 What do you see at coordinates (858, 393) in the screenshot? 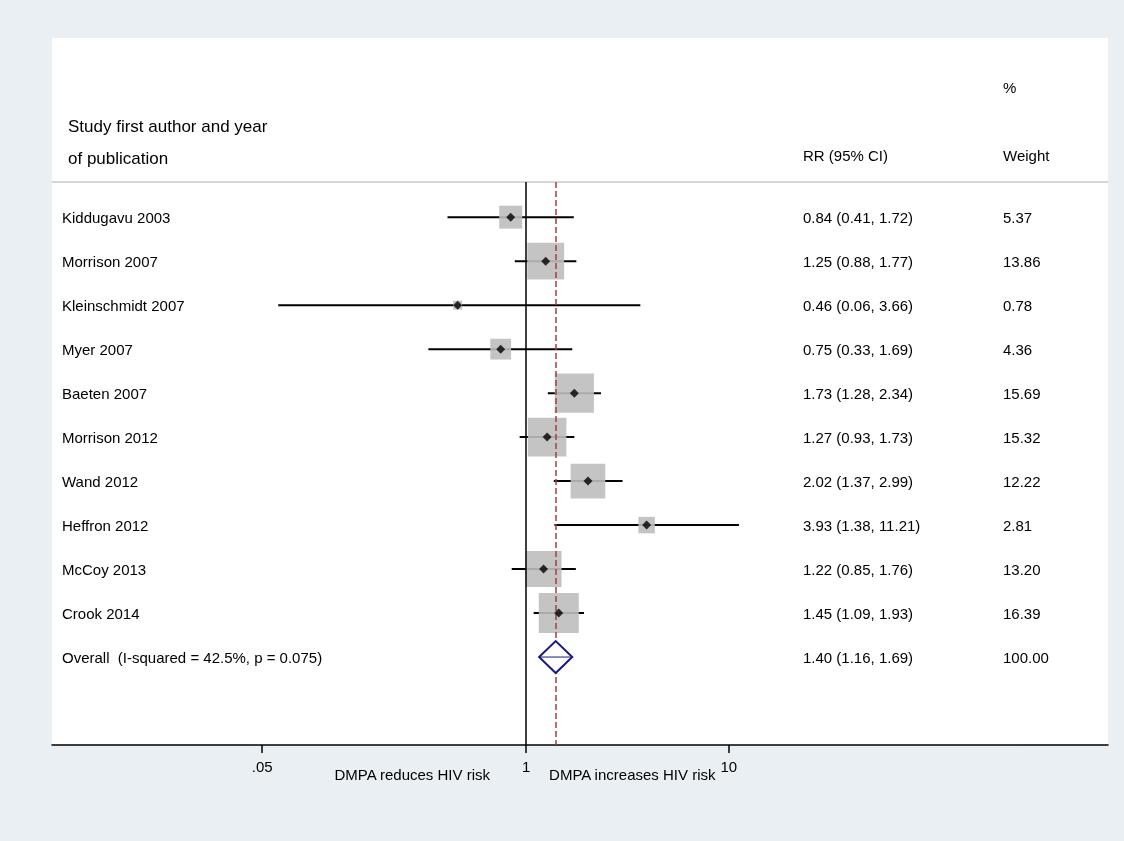
I see `annotation: 1.73 (1.28, 2.34)` at bounding box center [858, 393].